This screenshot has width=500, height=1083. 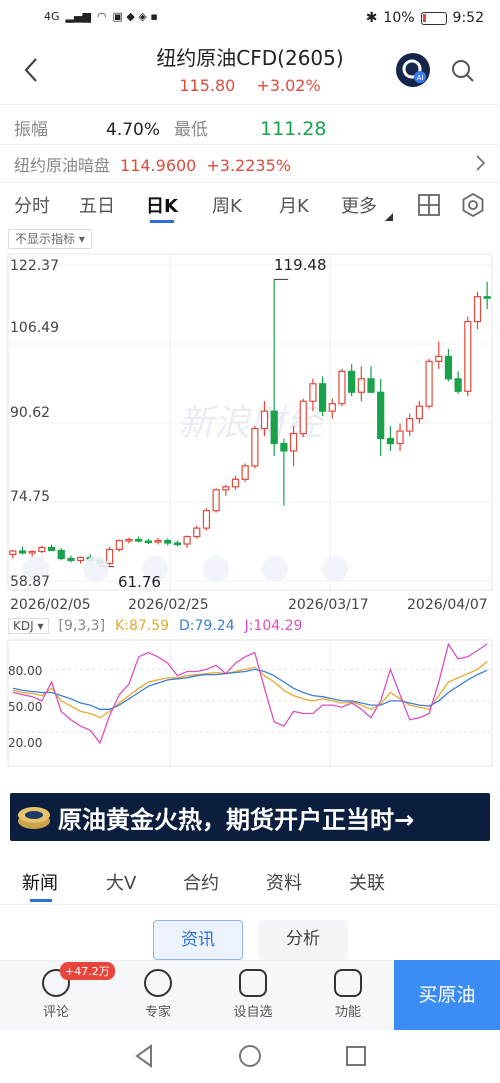 What do you see at coordinates (248, 165) in the screenshot?
I see `dark-pool-change: +3.2235%` at bounding box center [248, 165].